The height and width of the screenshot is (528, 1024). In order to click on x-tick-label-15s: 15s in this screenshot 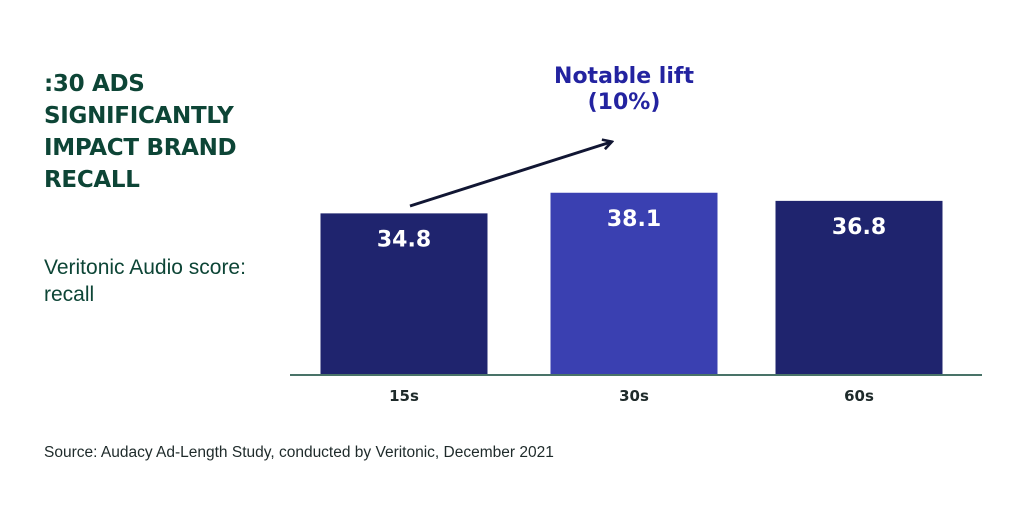, I will do `click(404, 396)`.